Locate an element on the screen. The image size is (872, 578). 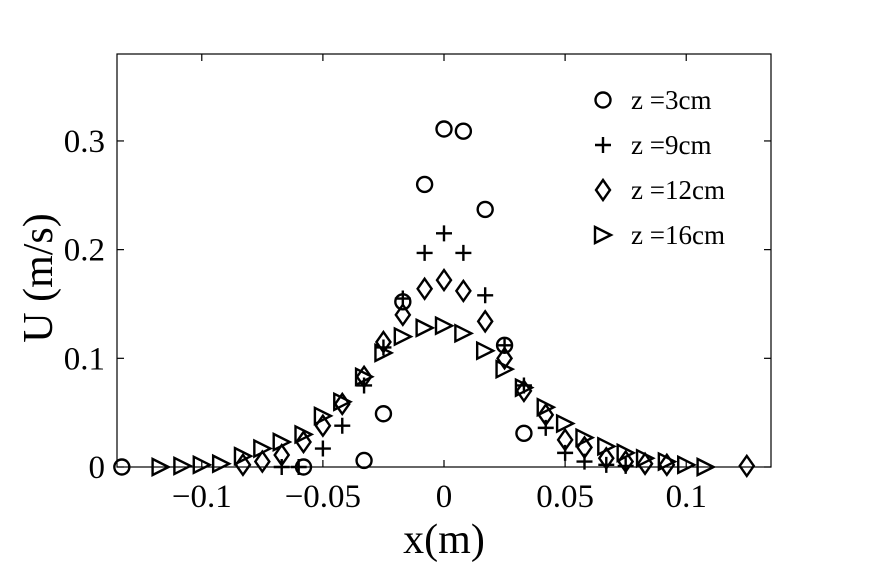
legend-label: z =12cm is located at coordinates (678, 190).